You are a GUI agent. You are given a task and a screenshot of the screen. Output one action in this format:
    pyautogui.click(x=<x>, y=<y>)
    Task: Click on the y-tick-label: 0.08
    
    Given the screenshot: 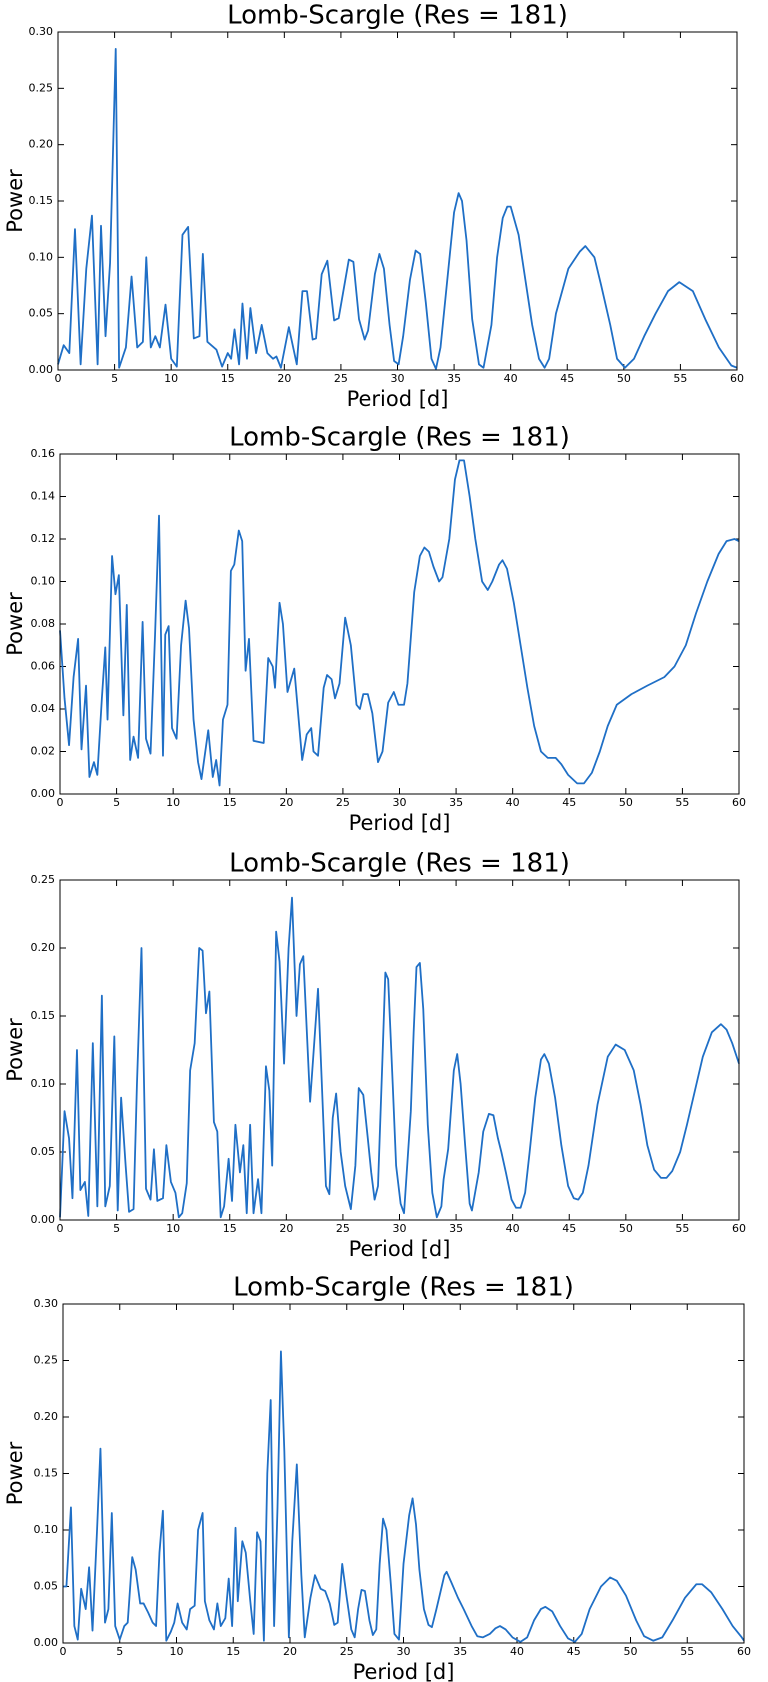 What is the action you would take?
    pyautogui.click(x=43, y=623)
    